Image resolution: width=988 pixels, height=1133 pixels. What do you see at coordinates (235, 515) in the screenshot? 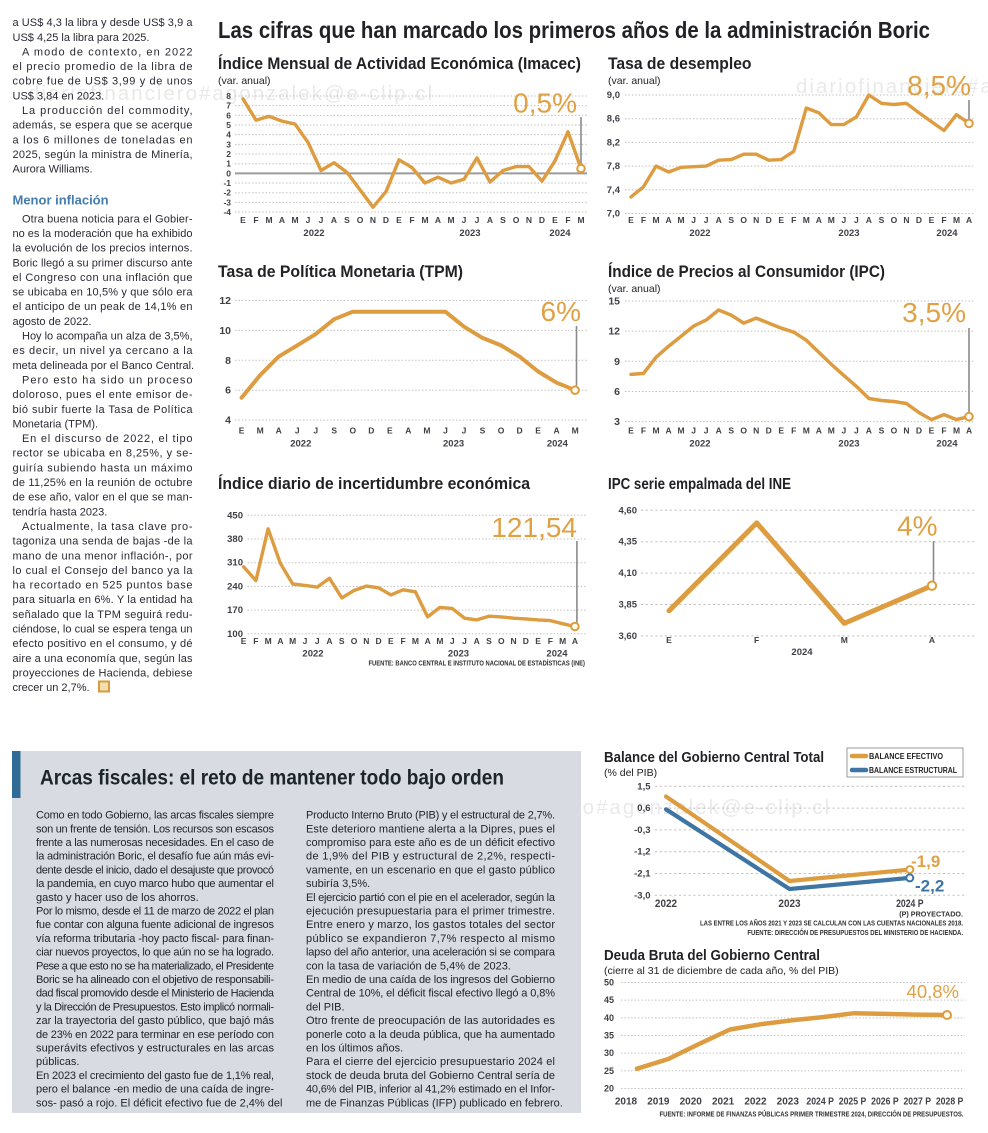
I see `svg-text: 450` at bounding box center [235, 515].